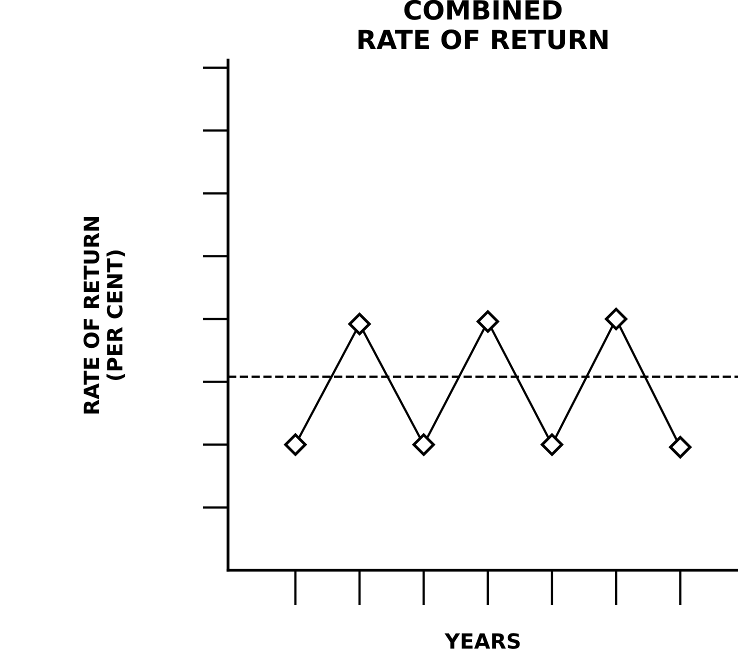 Image resolution: width=738 pixels, height=654 pixels. Describe the element at coordinates (482, 641) in the screenshot. I see `x-axis-title: YEARS` at that location.